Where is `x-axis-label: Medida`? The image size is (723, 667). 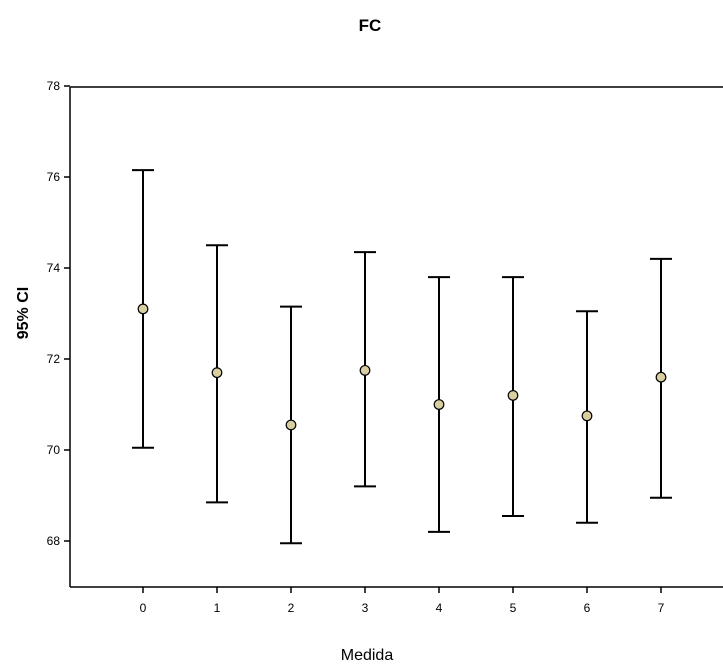
x-axis-label: Medida is located at coordinates (367, 655).